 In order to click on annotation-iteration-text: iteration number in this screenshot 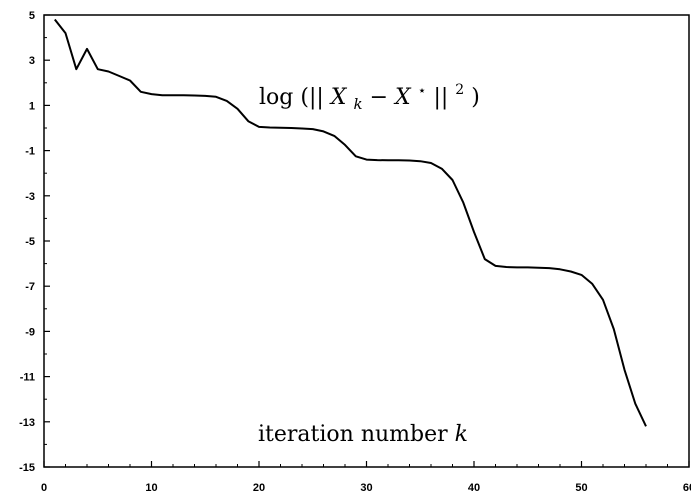, I will do `click(356, 434)`.